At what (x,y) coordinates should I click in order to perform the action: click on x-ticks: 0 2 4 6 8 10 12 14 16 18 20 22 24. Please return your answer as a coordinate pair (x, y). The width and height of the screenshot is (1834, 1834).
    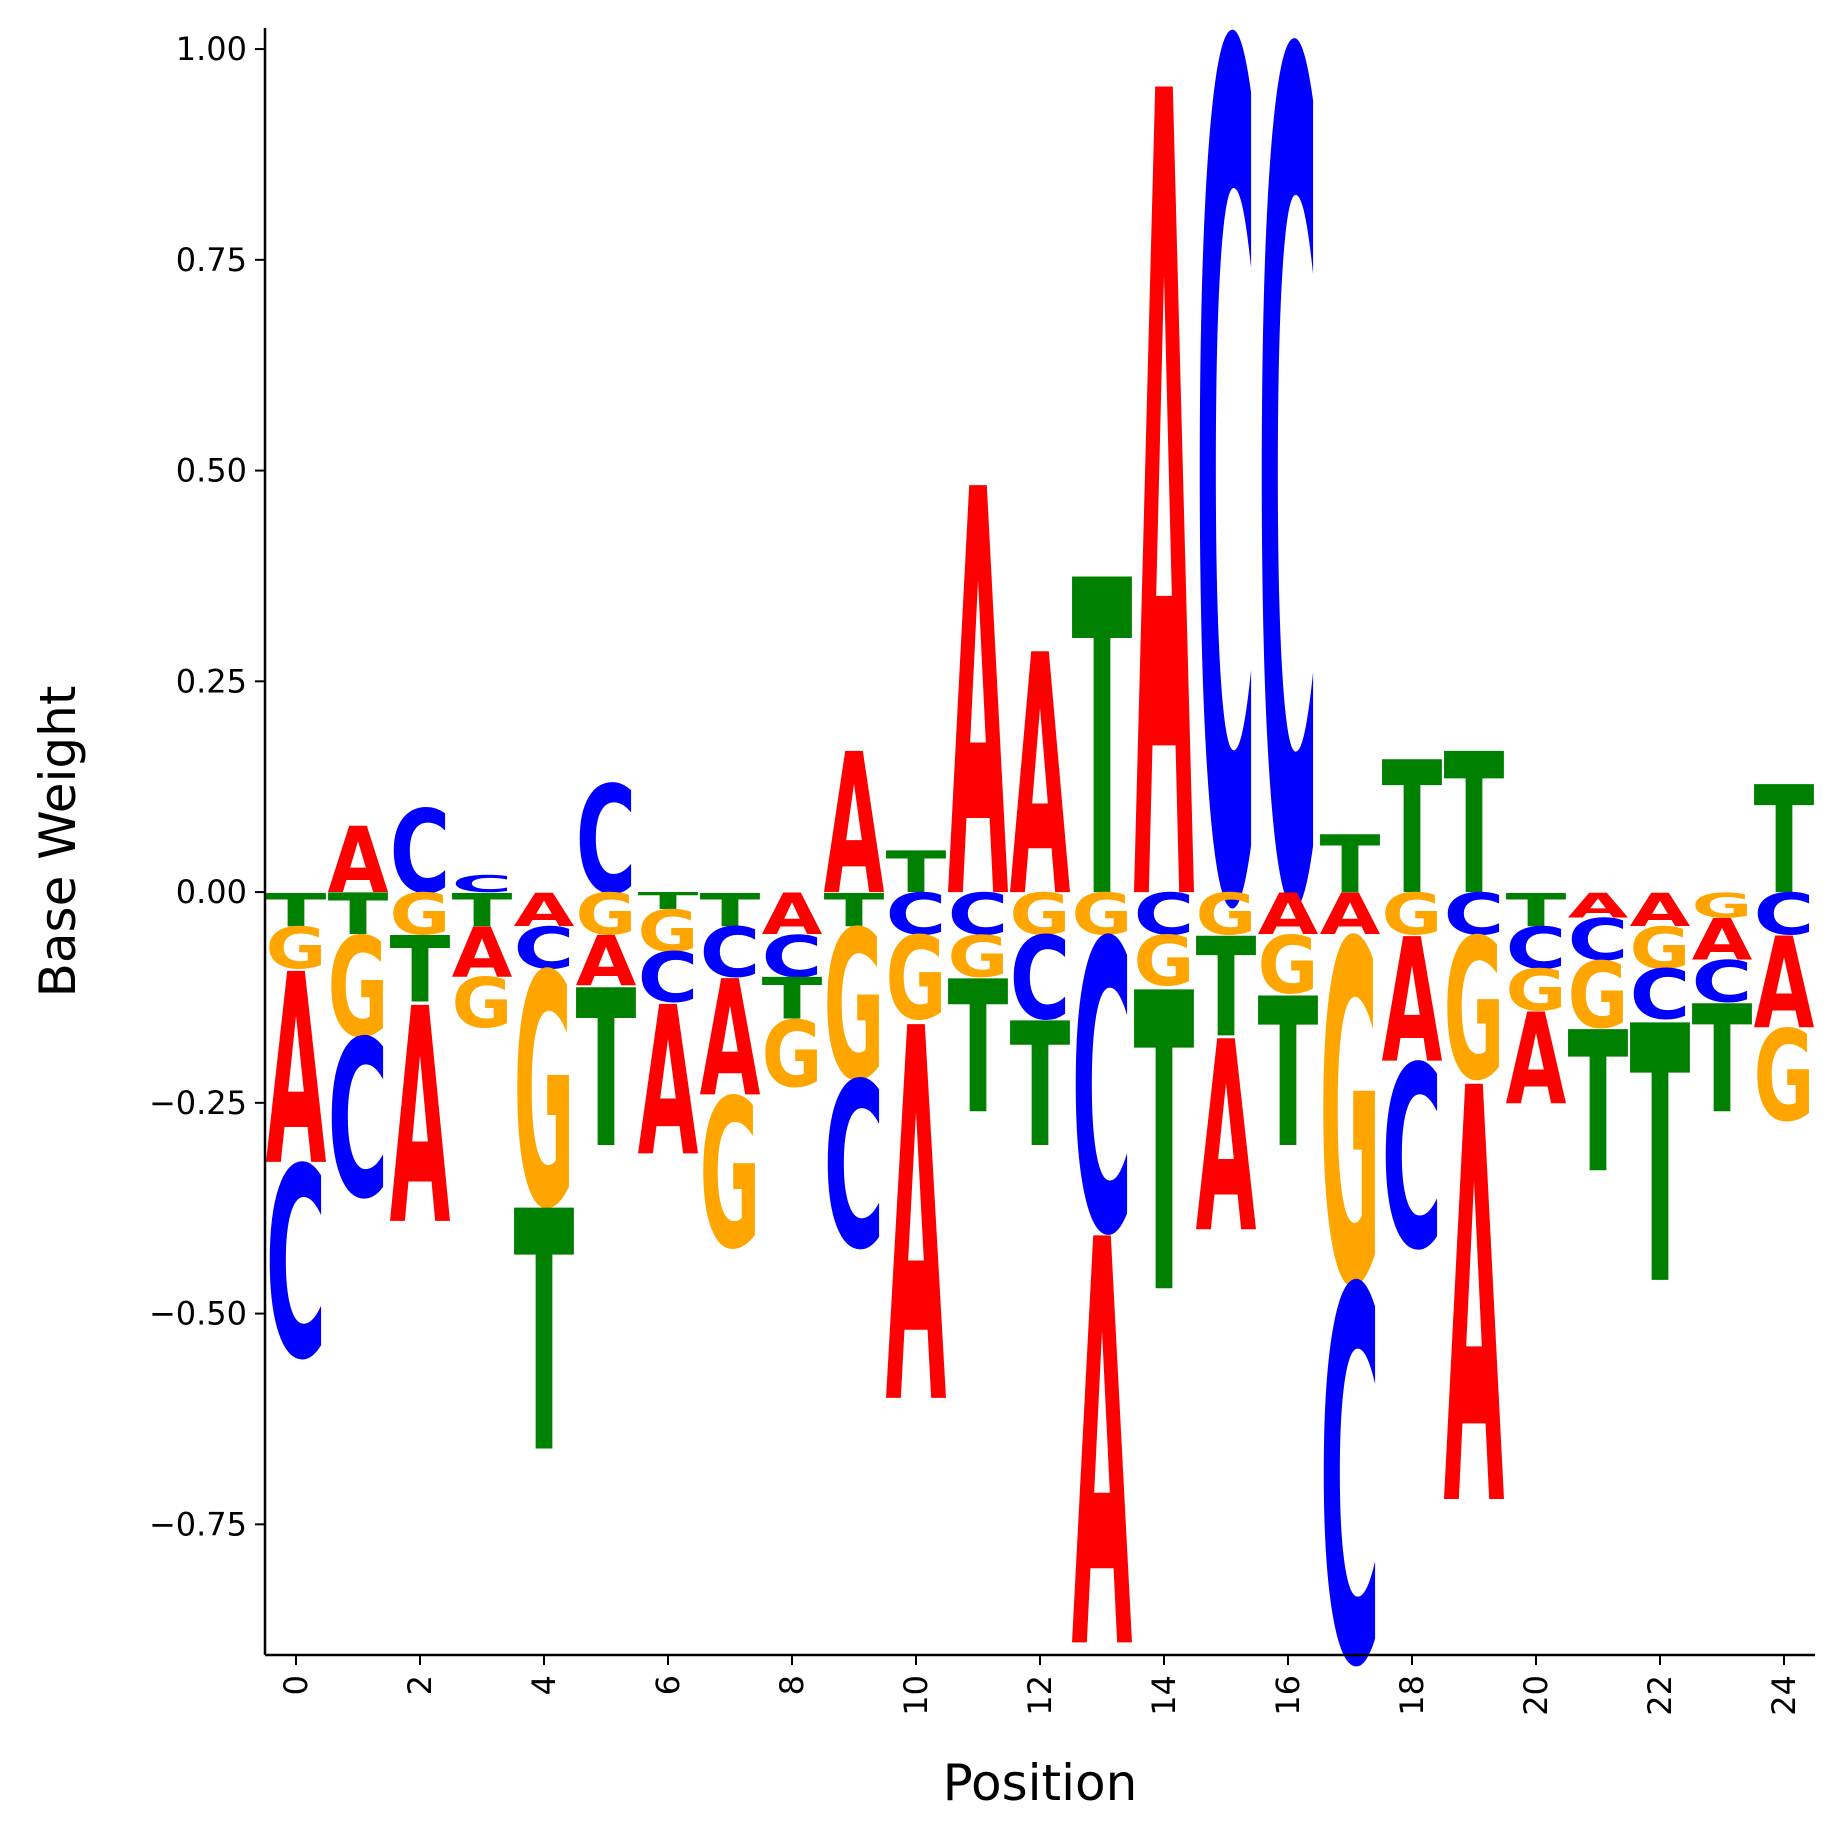
    Looking at the image, I should click on (1040, 1685).